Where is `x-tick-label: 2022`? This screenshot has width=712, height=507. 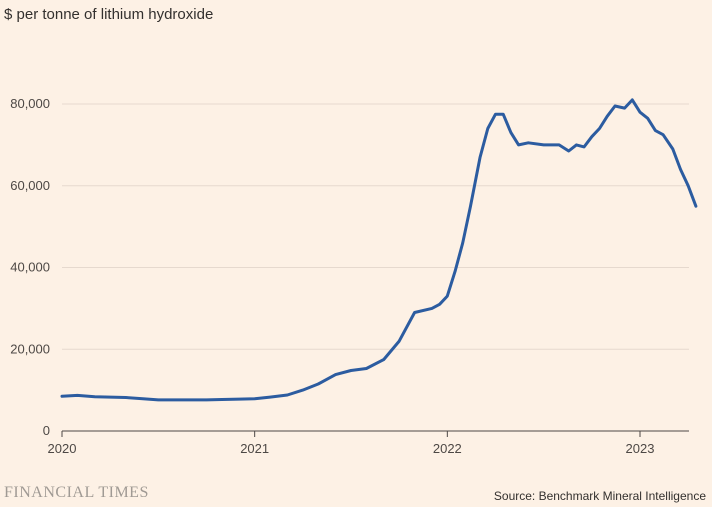 x-tick-label: 2022 is located at coordinates (447, 448).